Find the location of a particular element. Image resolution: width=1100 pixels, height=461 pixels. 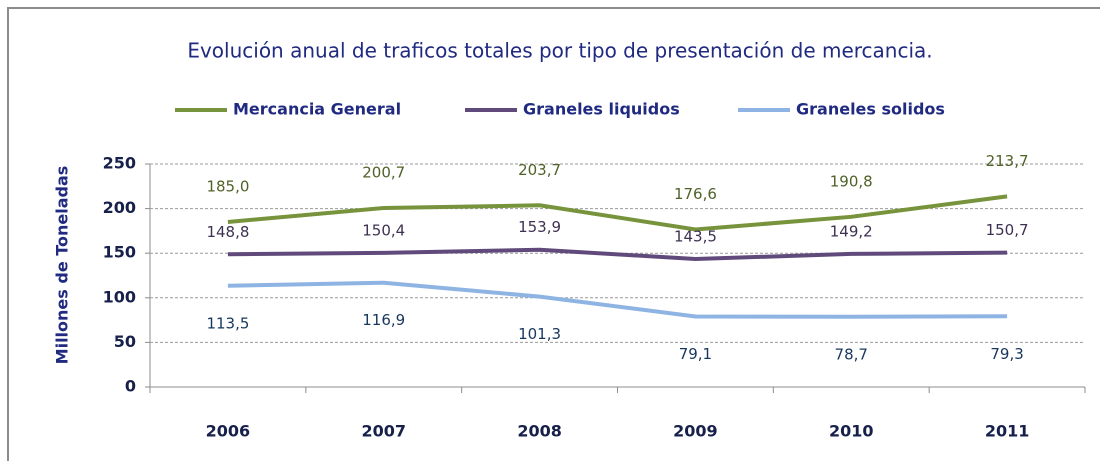

x-tick-label: 2007 is located at coordinates (383, 431).